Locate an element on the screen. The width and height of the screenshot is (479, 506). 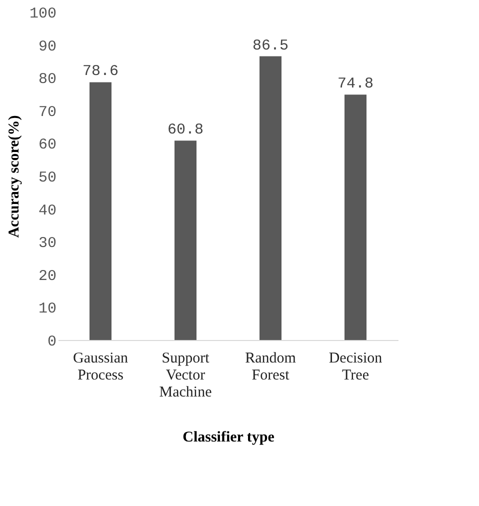
data-label: 60.8 is located at coordinates (185, 130).